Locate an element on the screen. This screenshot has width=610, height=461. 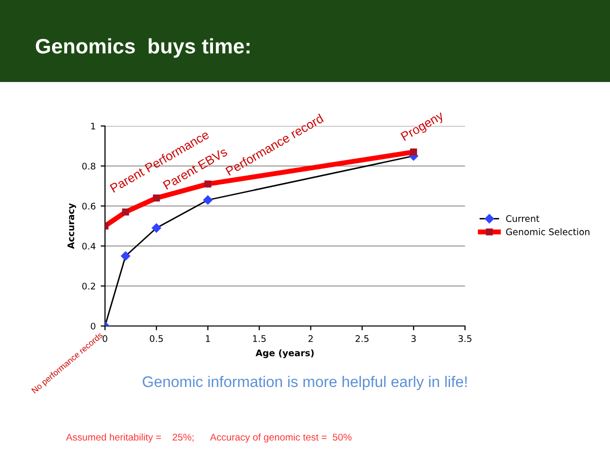
x-tick-label: 1 is located at coordinates (208, 338).